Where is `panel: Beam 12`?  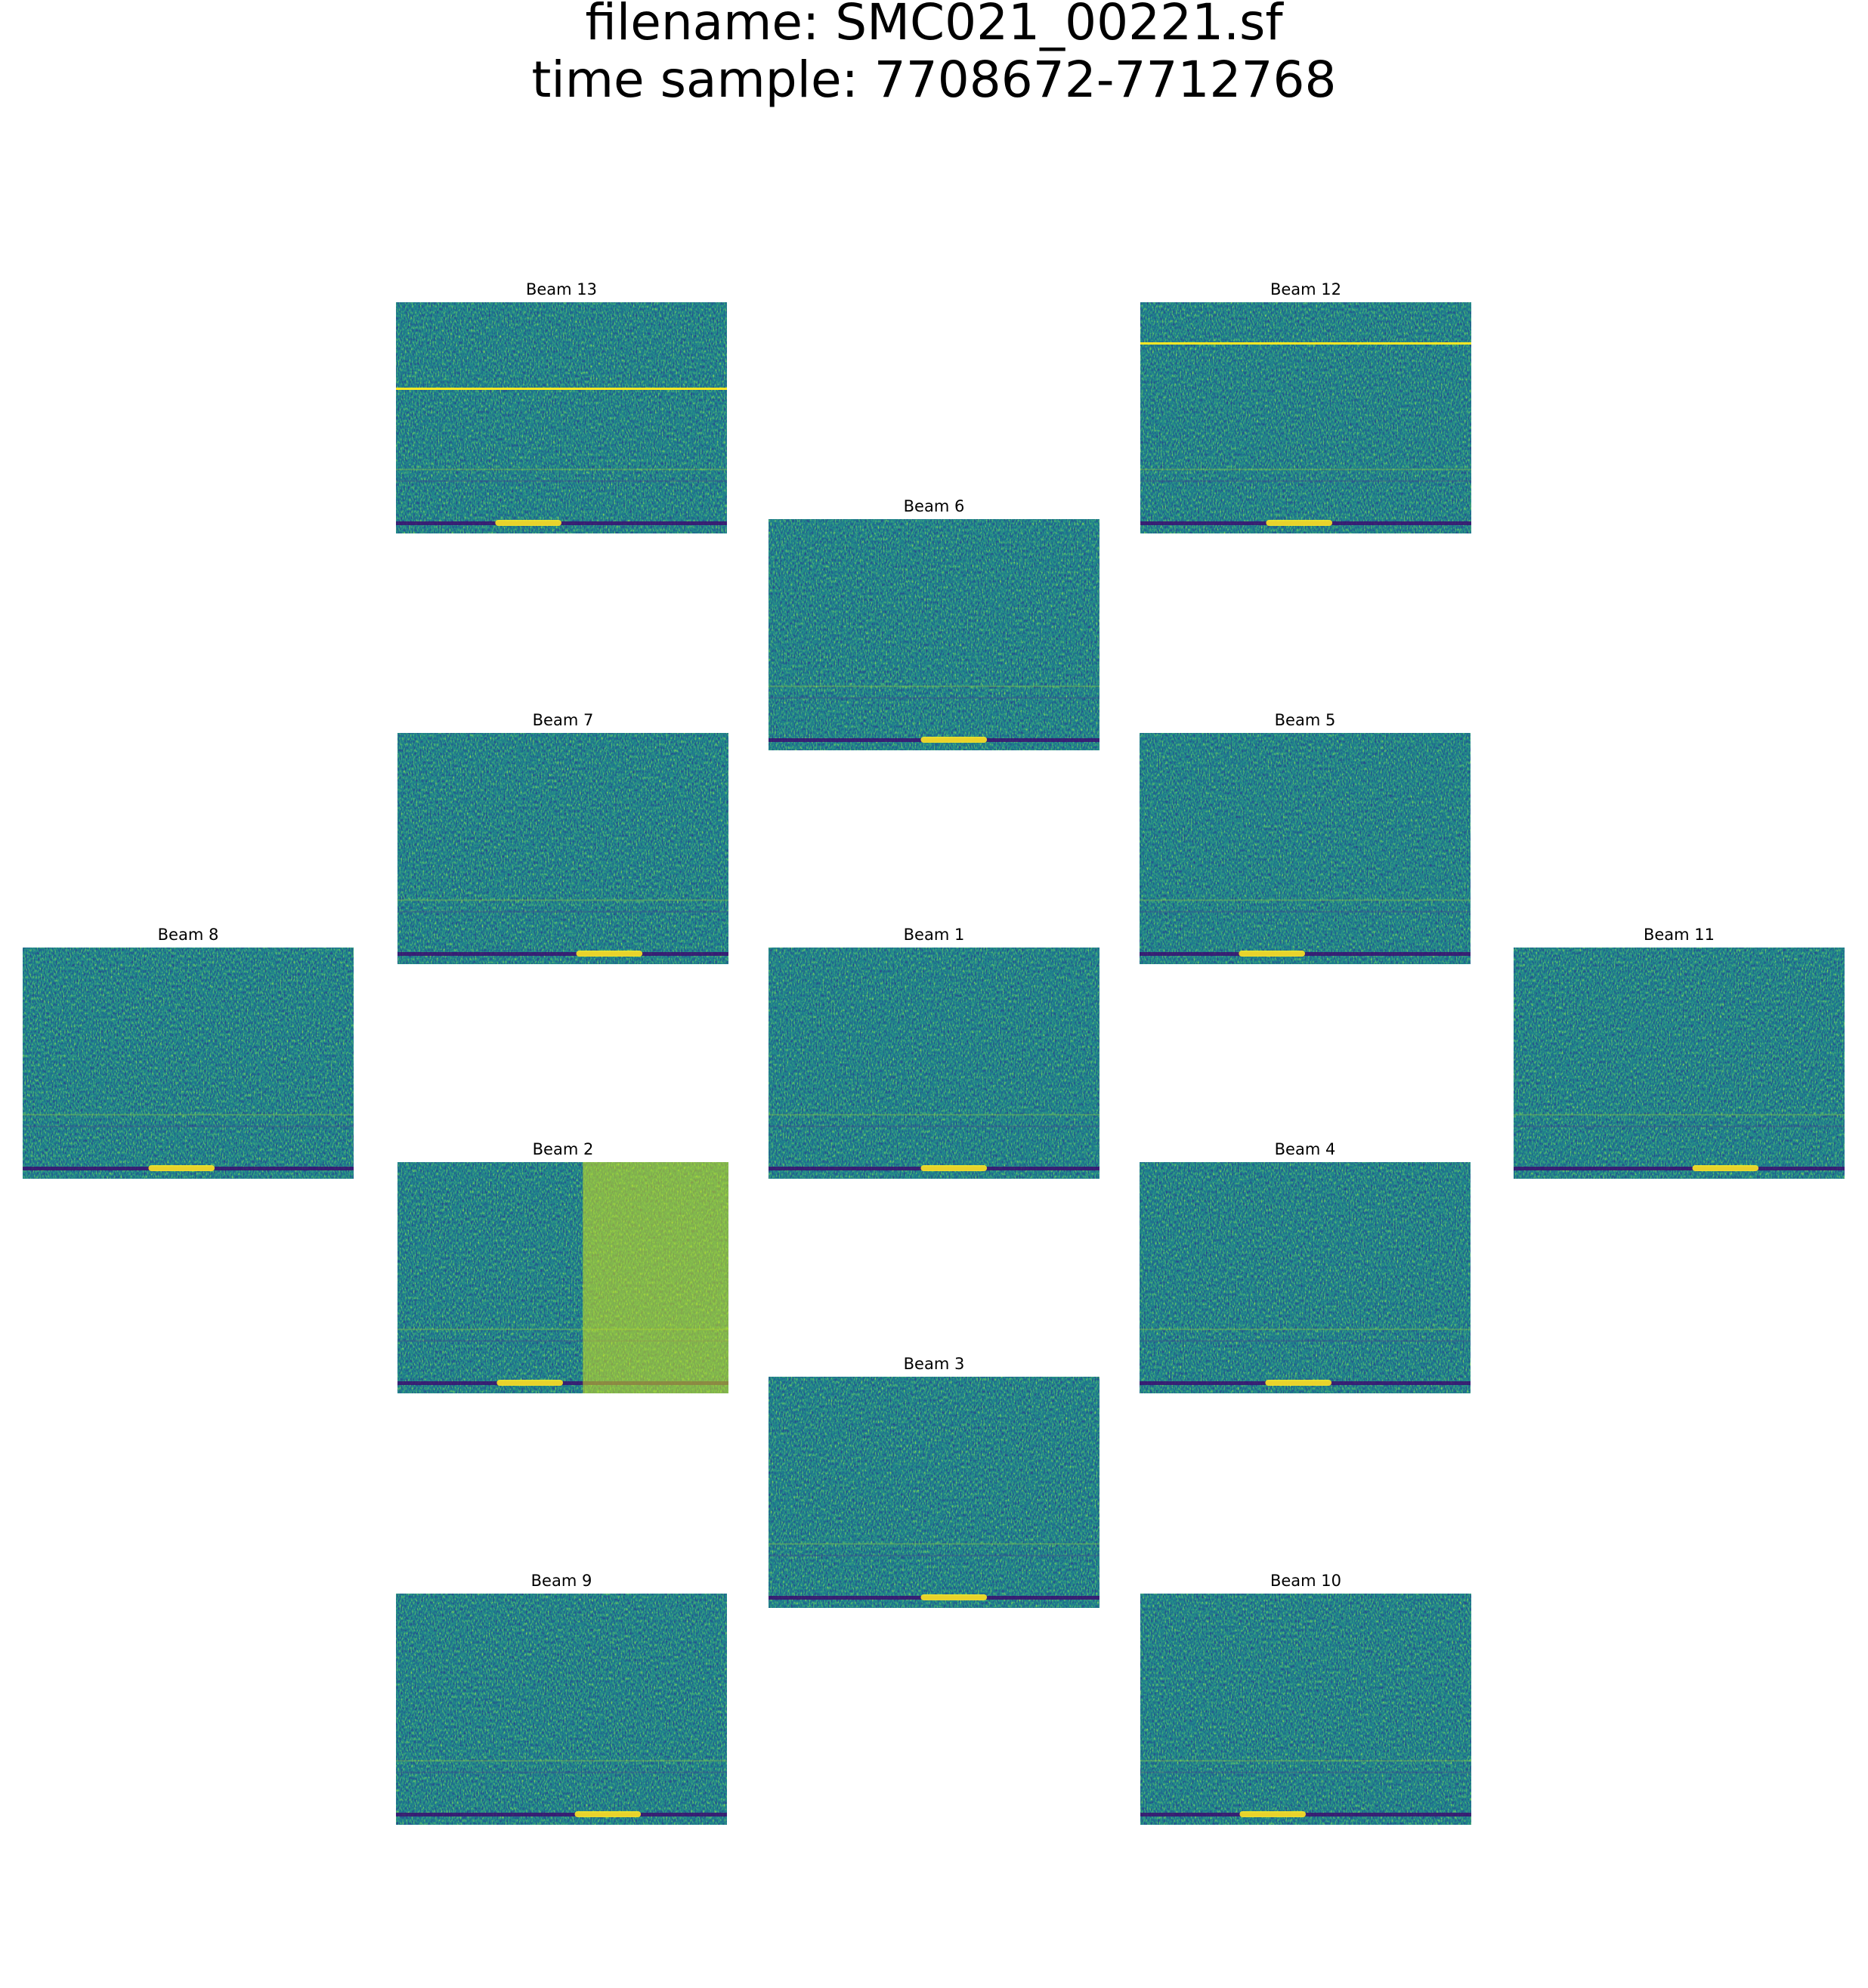 panel: Beam 12 is located at coordinates (1305, 406).